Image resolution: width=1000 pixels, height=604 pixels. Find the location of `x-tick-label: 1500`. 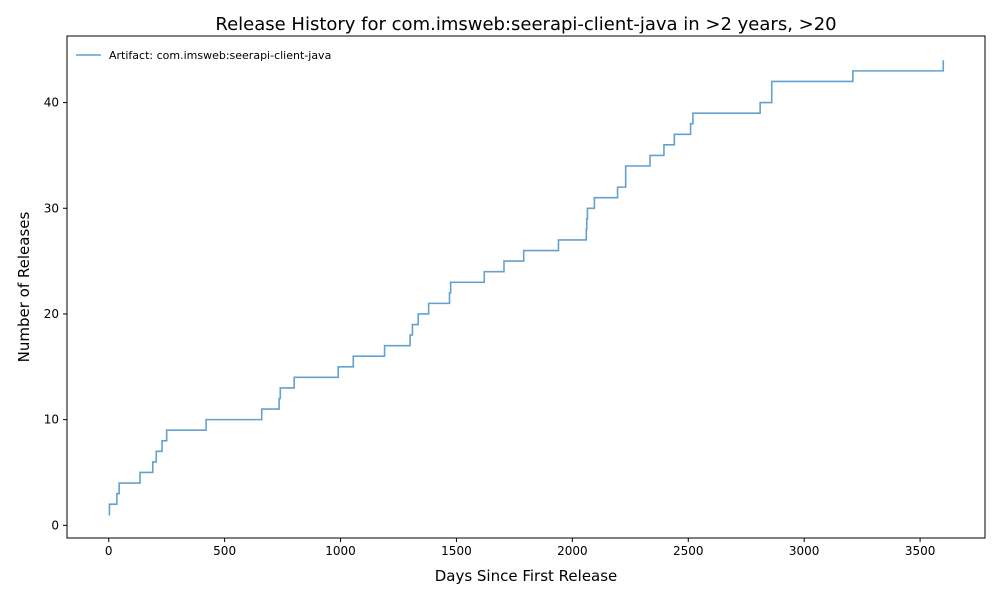

x-tick-label: 1500 is located at coordinates (456, 551).